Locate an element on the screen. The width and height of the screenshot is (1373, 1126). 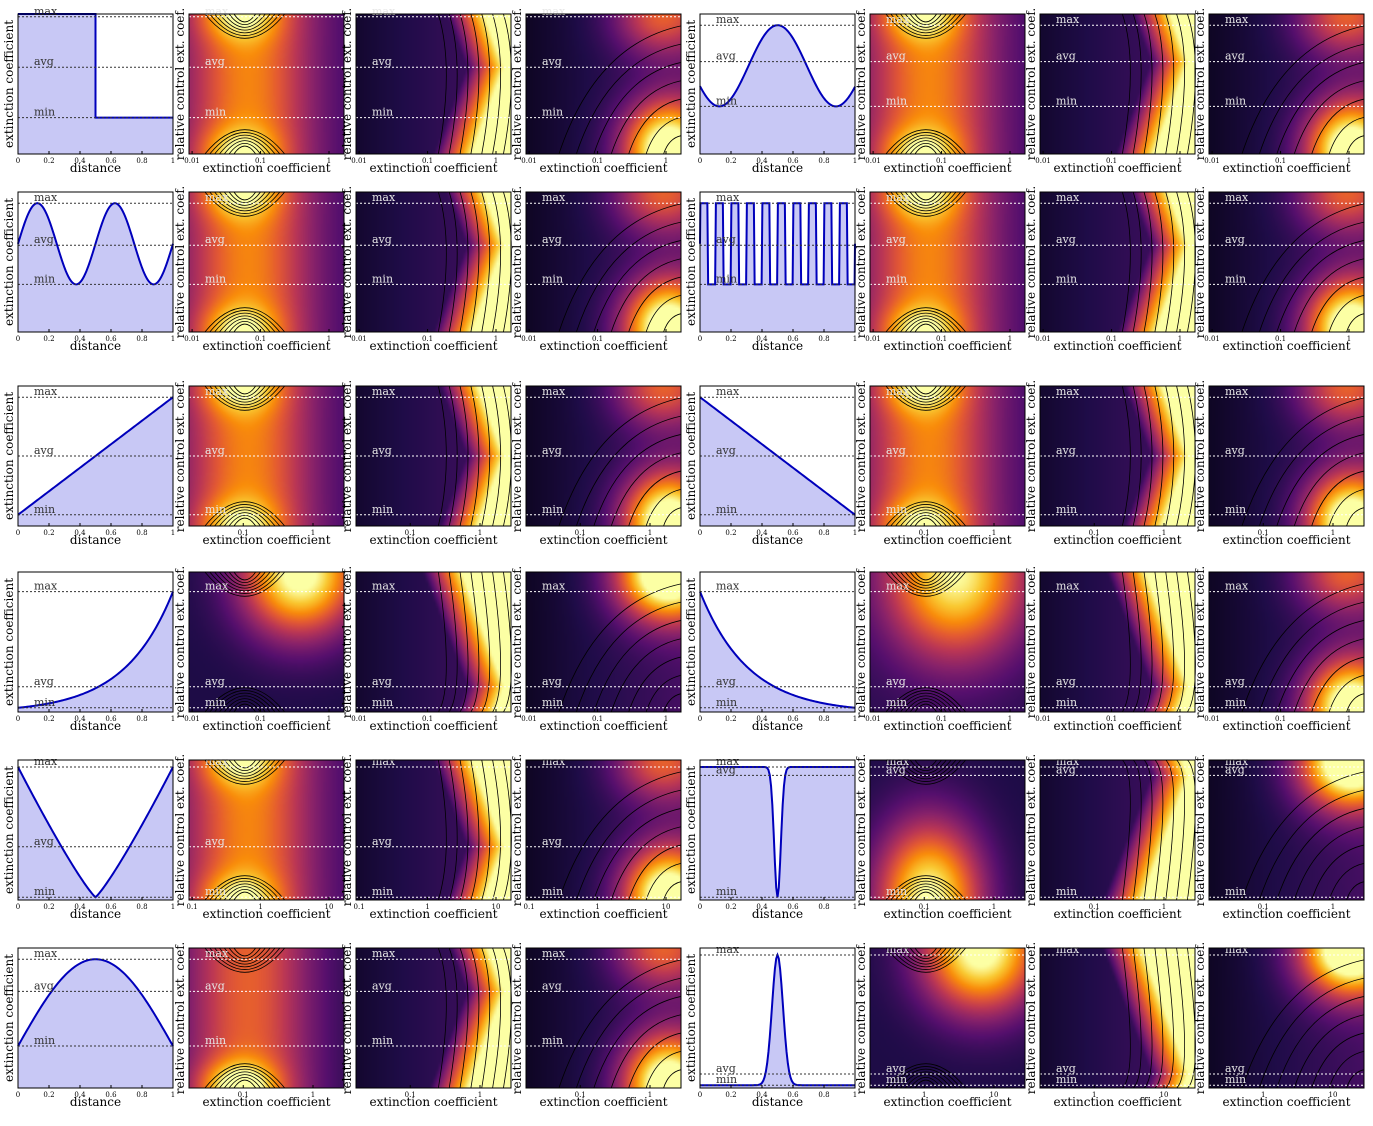
x-tick-label: 0.01 is located at coordinates (873, 161).